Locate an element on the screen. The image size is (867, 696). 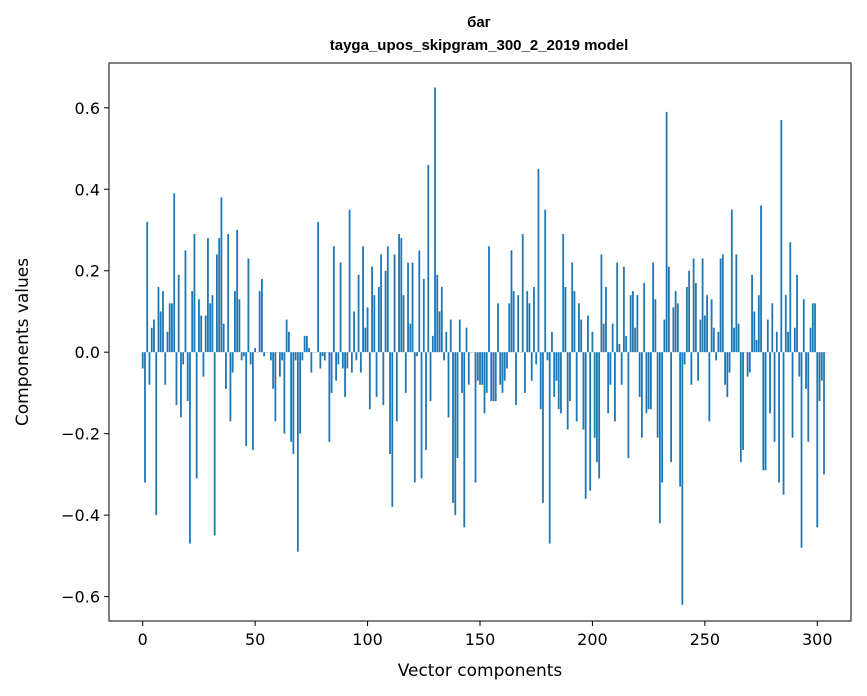
chart-title: баг is located at coordinates (479, 22).